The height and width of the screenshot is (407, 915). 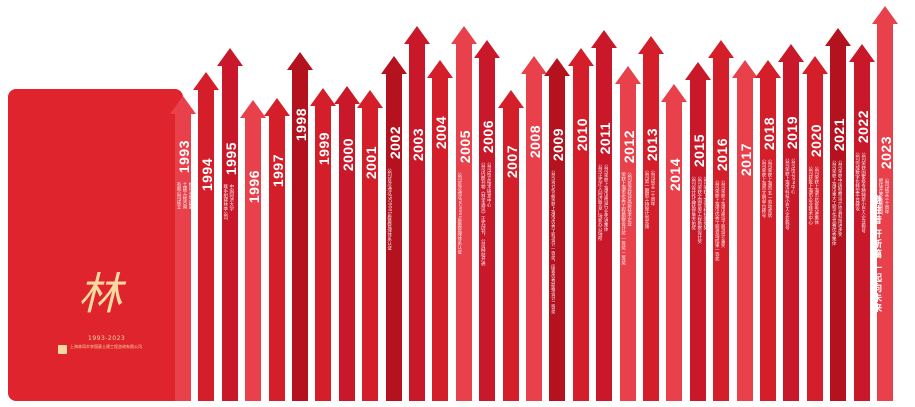 I want to click on timeline-arrow-2009, so click(x=557, y=229).